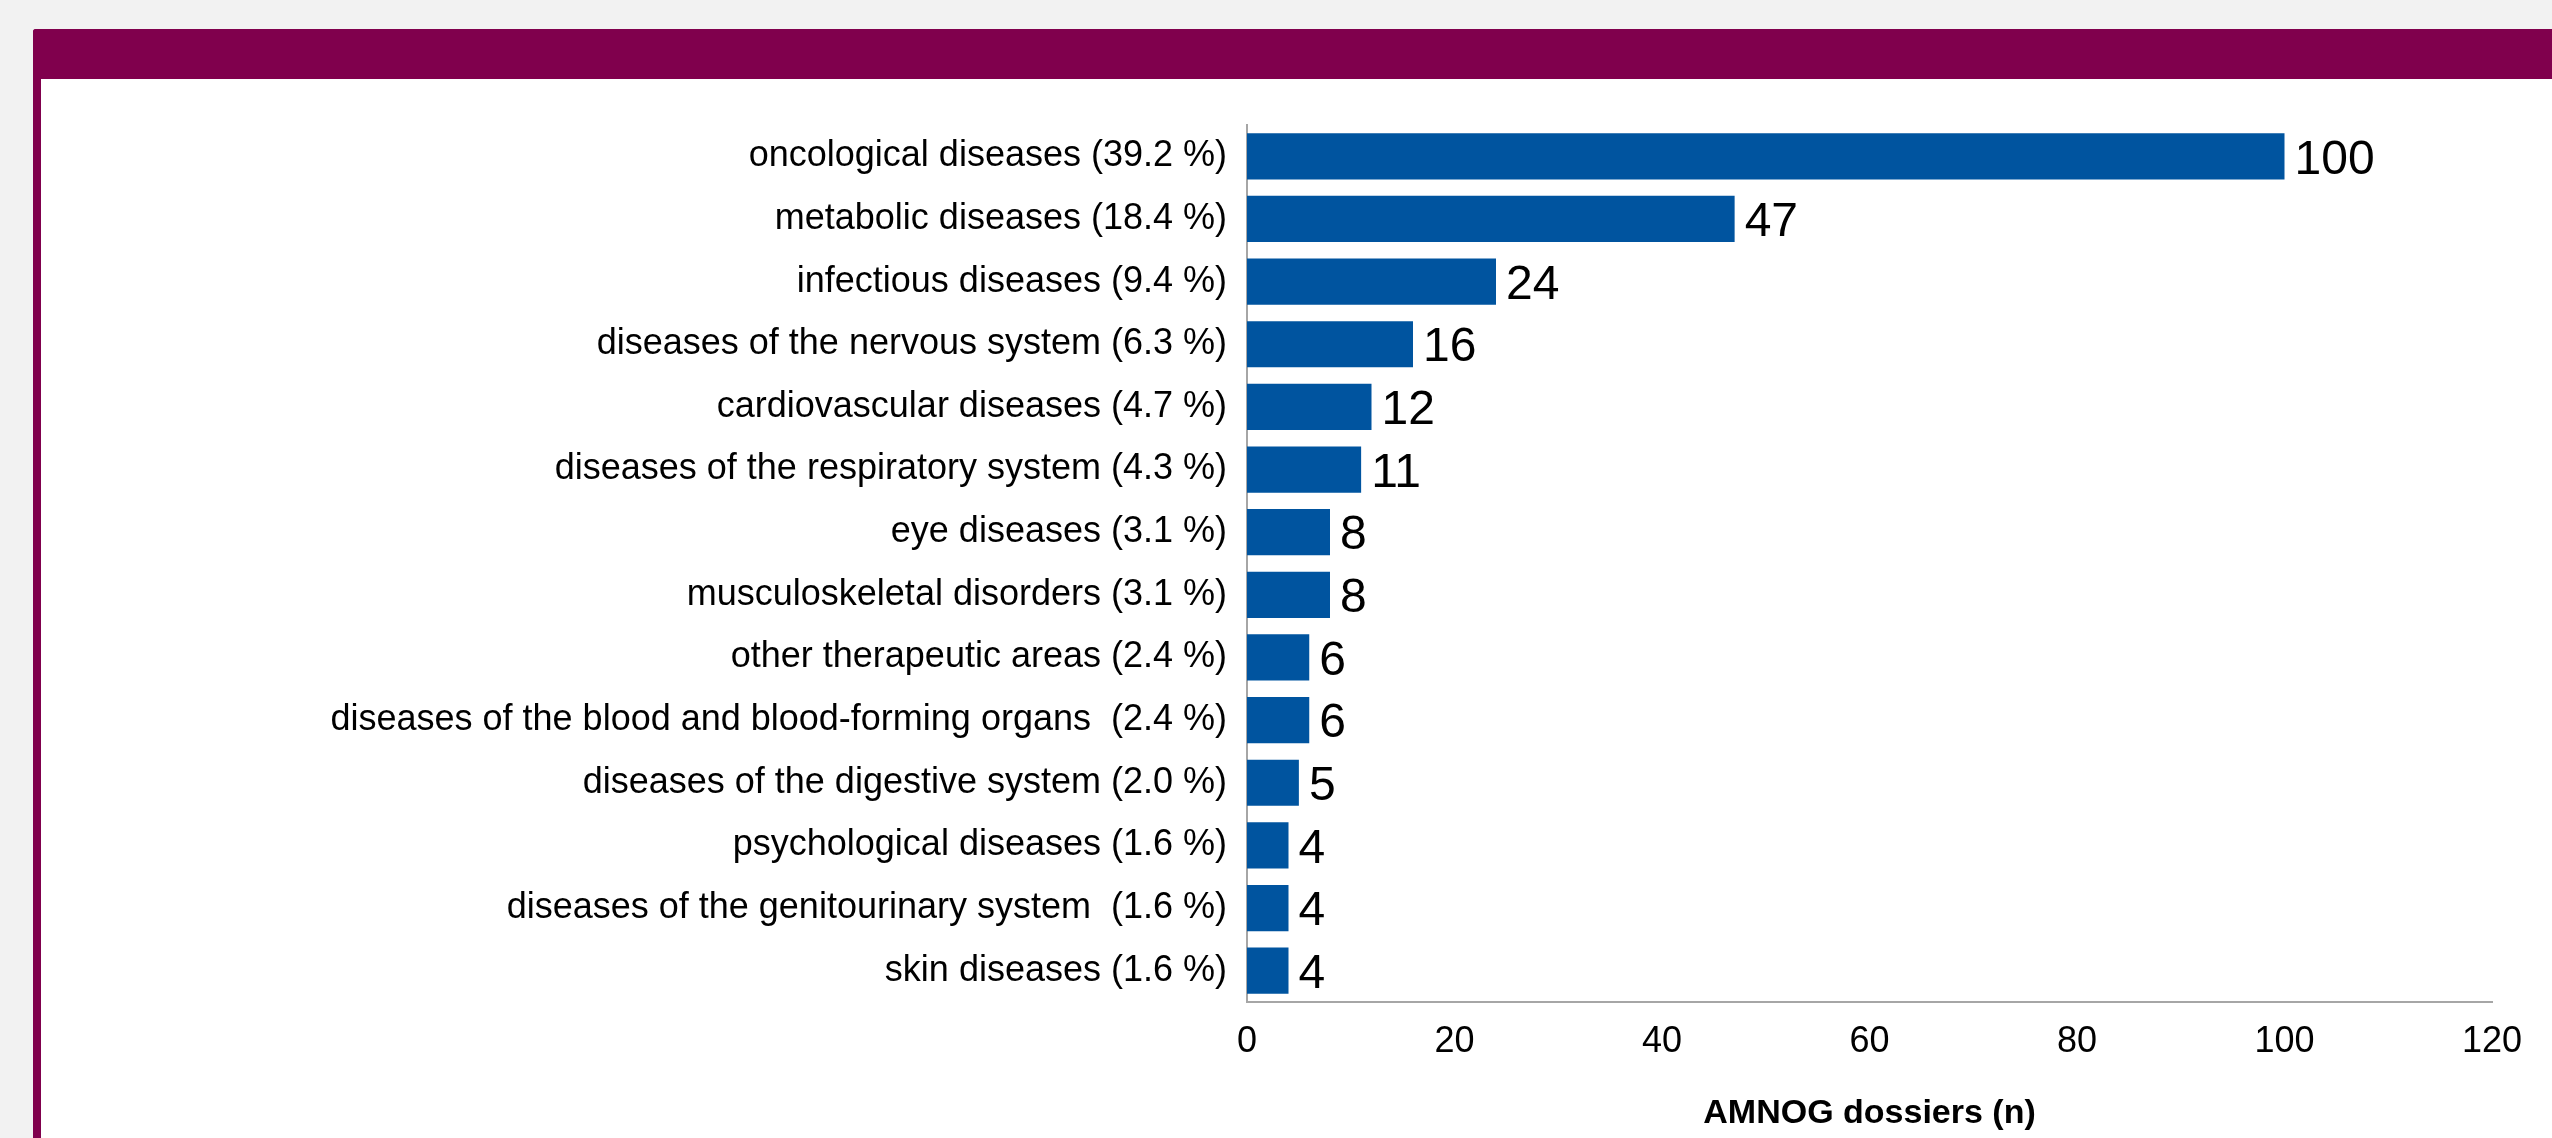 This screenshot has height=1138, width=2552. I want to click on data-label: 5, so click(1322, 783).